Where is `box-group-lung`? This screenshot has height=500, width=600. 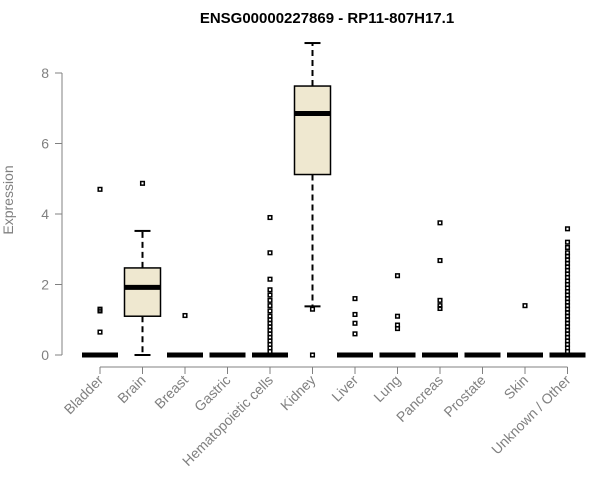
box-group-lung is located at coordinates (397, 315).